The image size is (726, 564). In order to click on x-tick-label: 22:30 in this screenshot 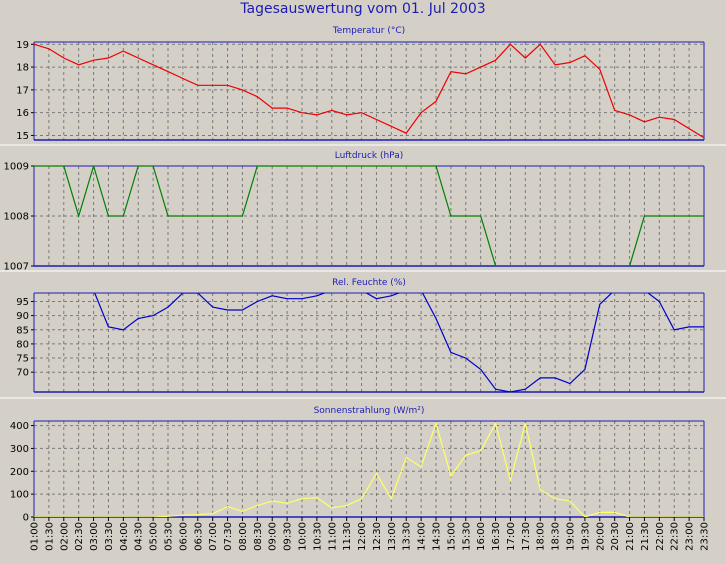, I will do `click(675, 536)`.